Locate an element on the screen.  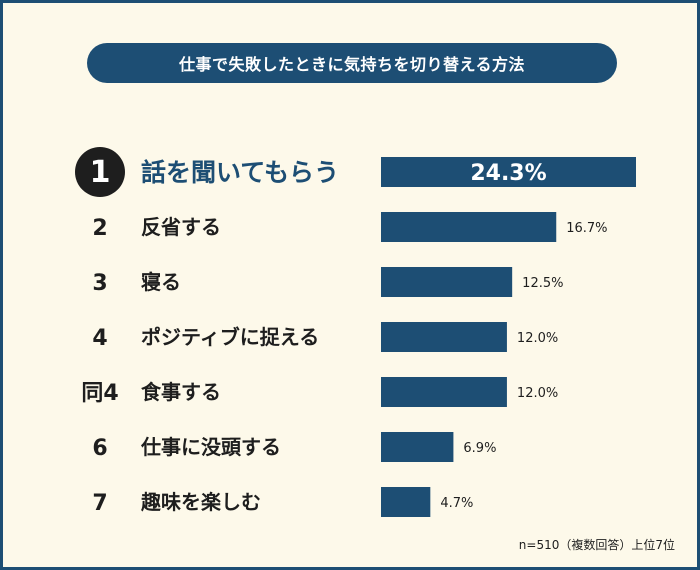
rank-label: 4 is located at coordinates (99, 338).